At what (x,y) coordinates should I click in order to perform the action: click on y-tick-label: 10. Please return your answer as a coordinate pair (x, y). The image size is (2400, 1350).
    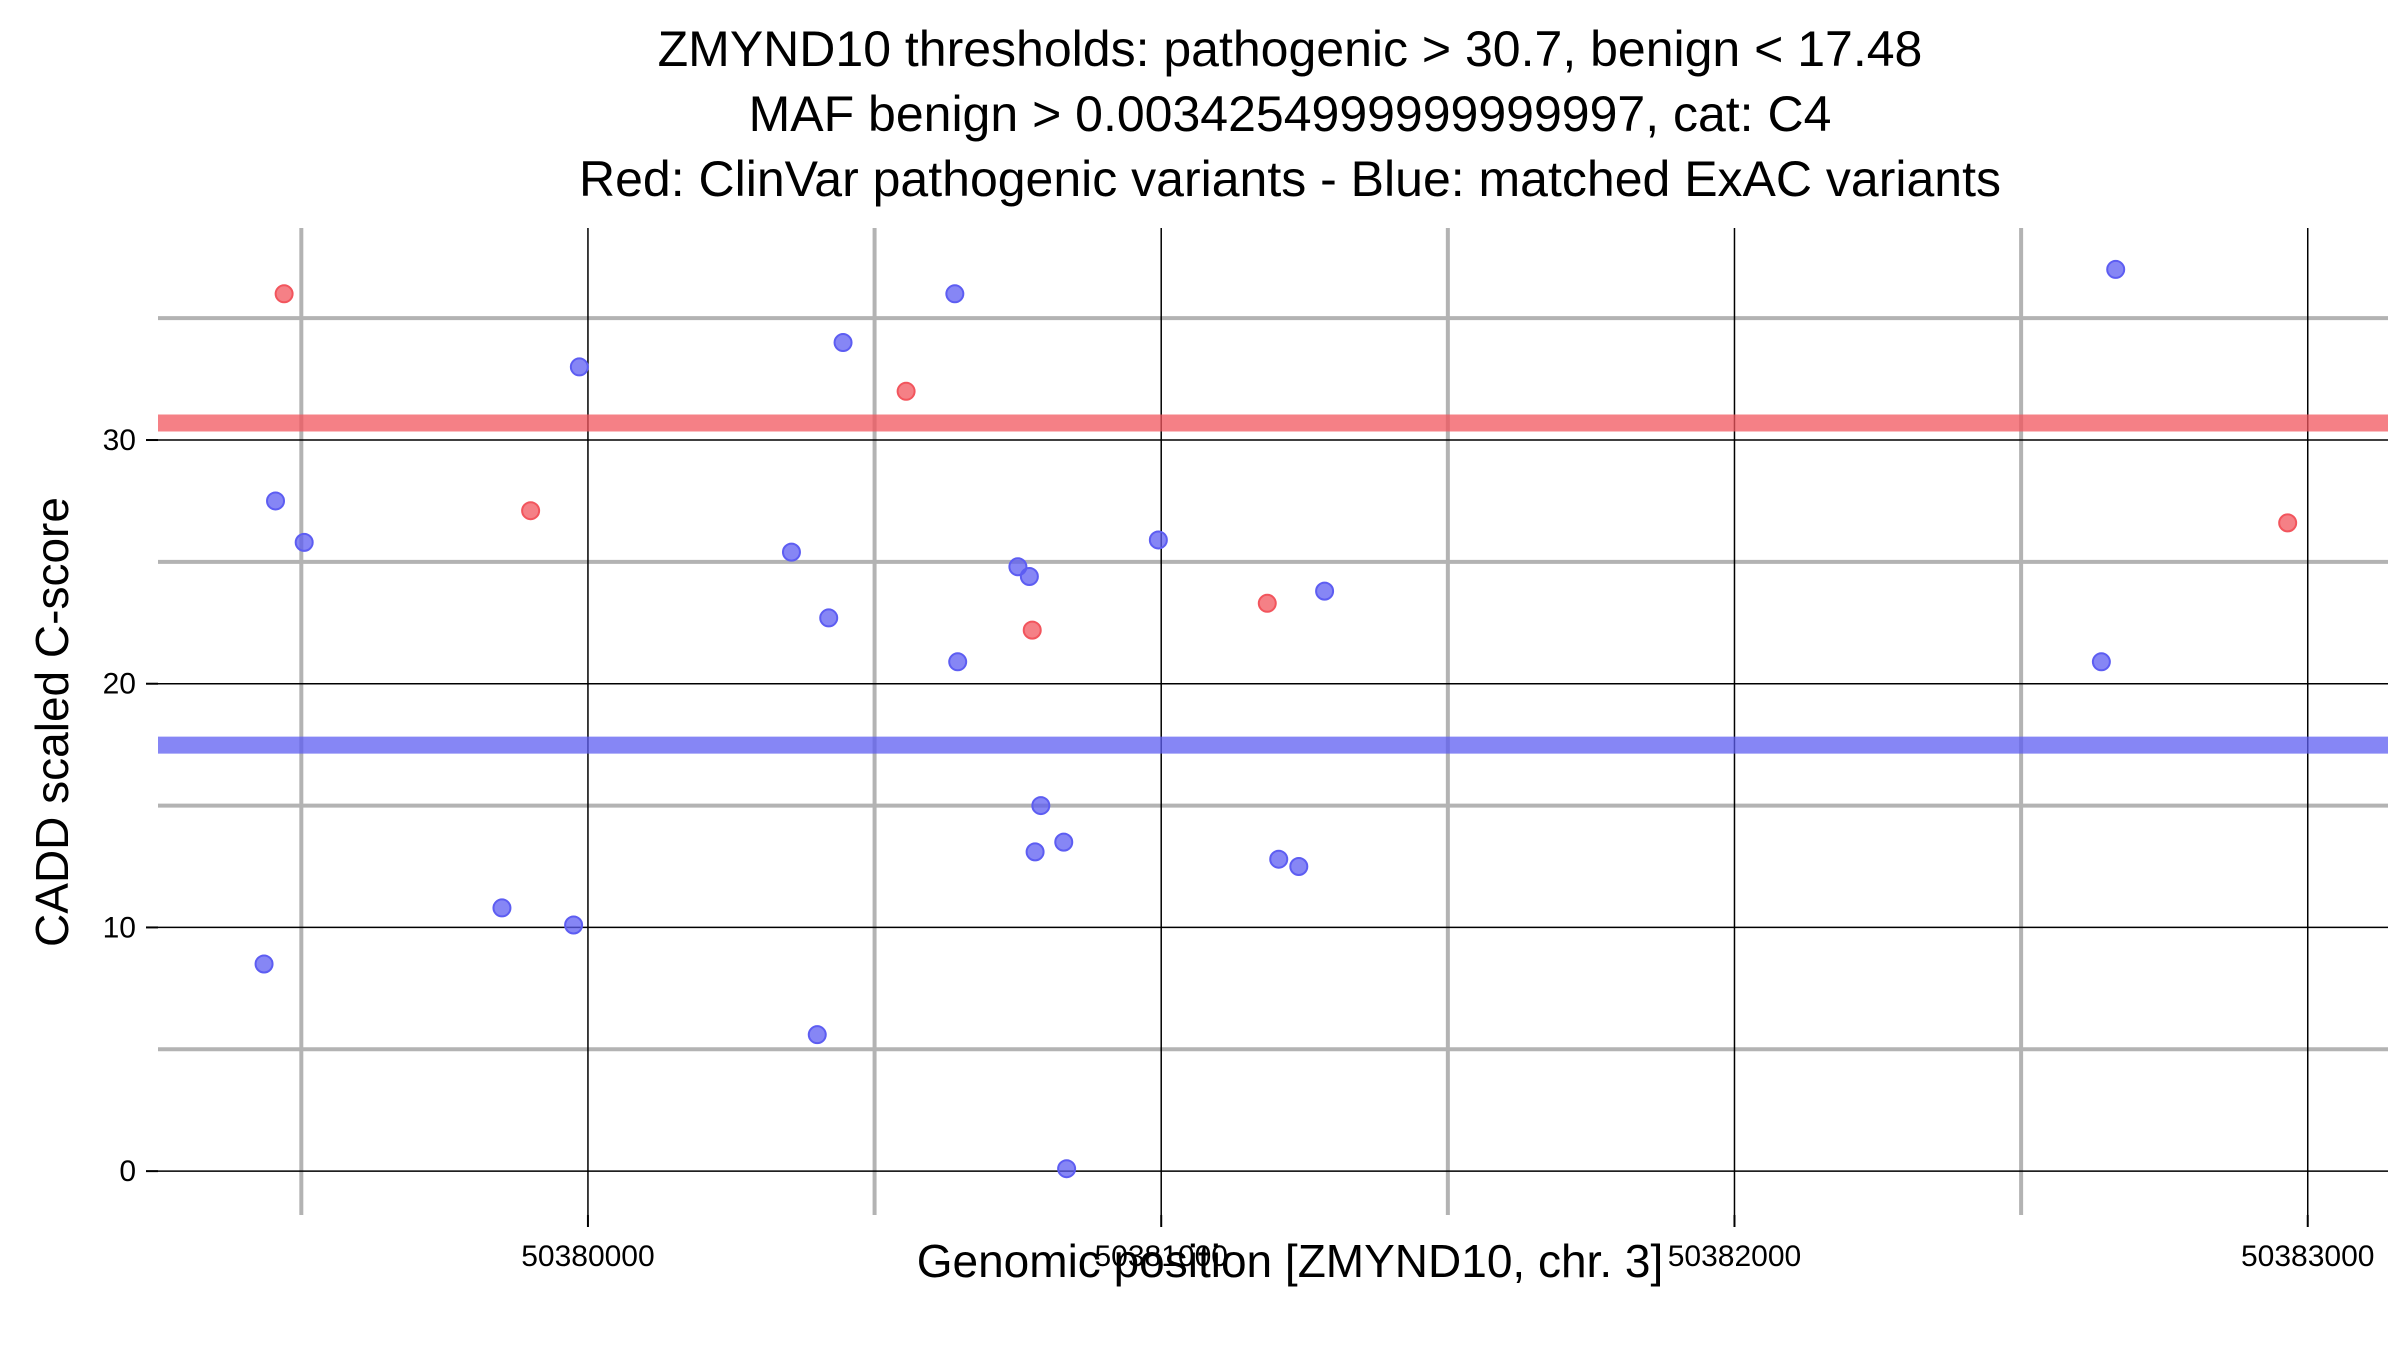
    Looking at the image, I should click on (119, 927).